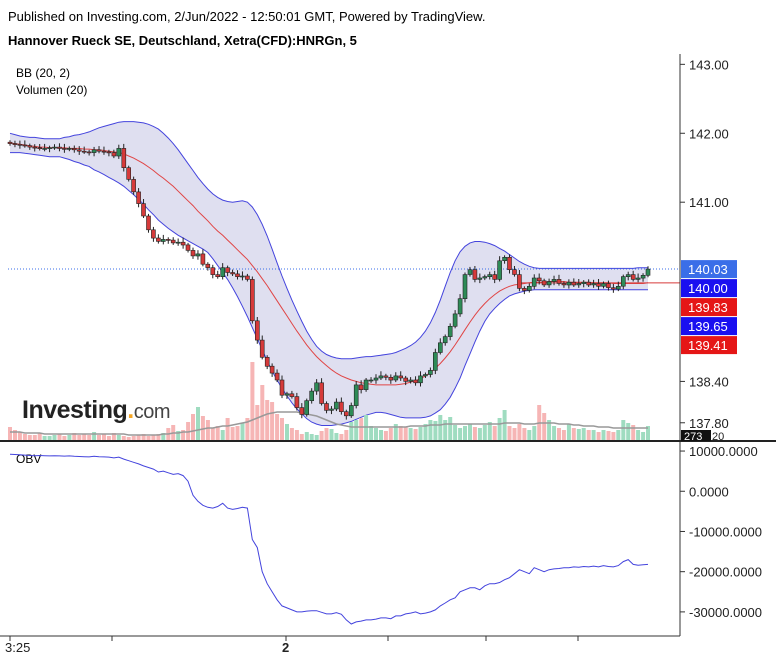  I want to click on price-badge-label: 140.00, so click(708, 288).